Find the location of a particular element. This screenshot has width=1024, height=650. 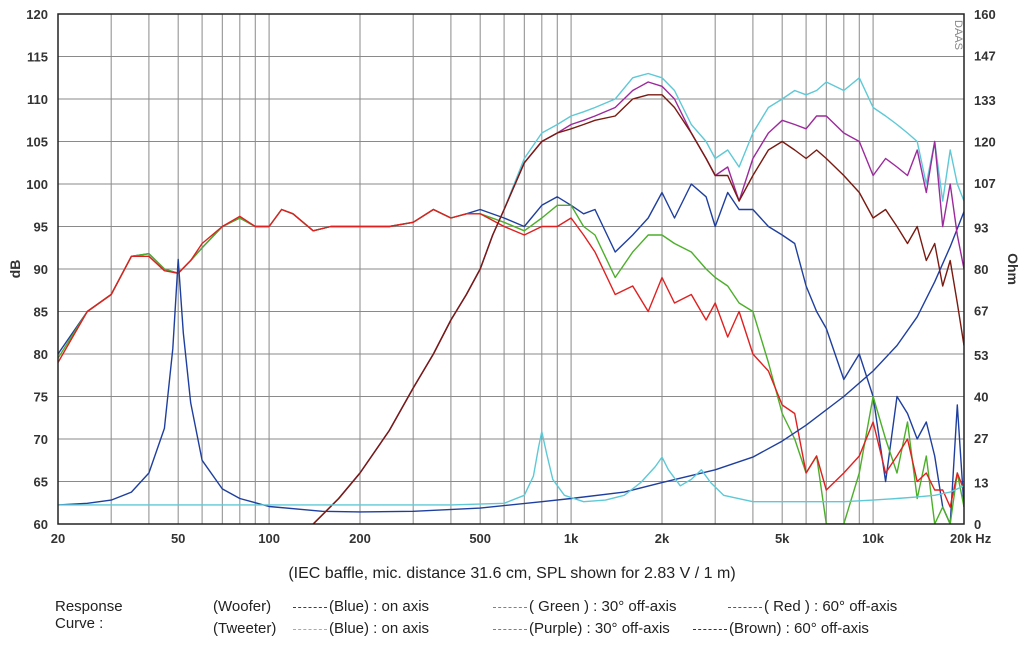

y-tick-label: 70 is located at coordinates (41, 439).